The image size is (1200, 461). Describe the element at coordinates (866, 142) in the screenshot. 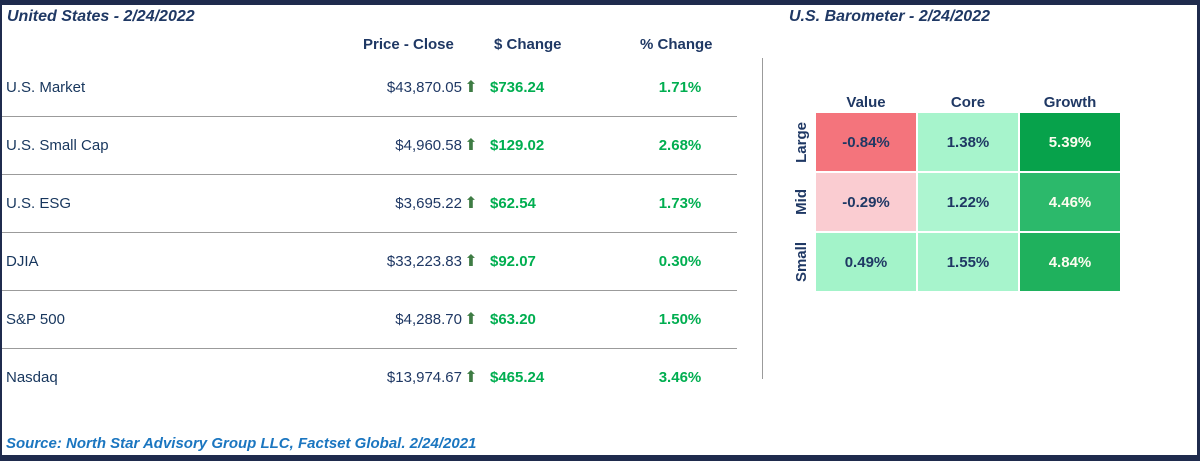

I see `heatmap-cell: -0.84%` at that location.